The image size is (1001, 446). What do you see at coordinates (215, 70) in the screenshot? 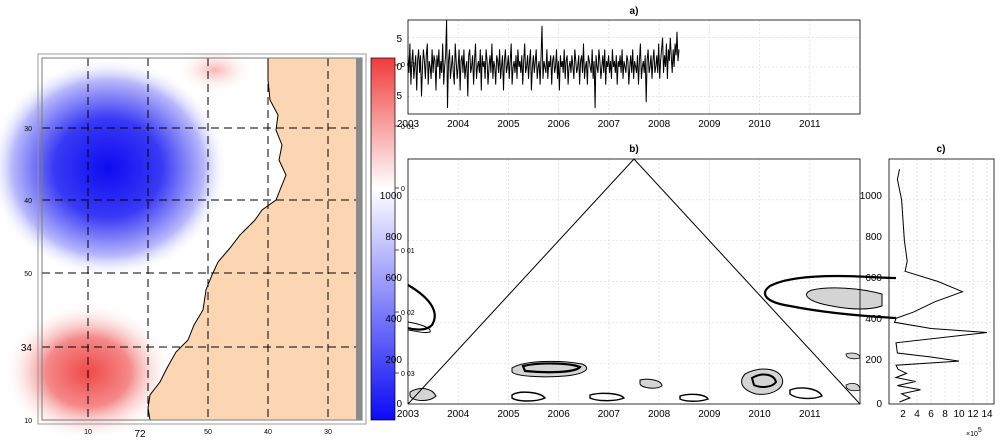
I see `positive-anomaly-north` at bounding box center [215, 70].